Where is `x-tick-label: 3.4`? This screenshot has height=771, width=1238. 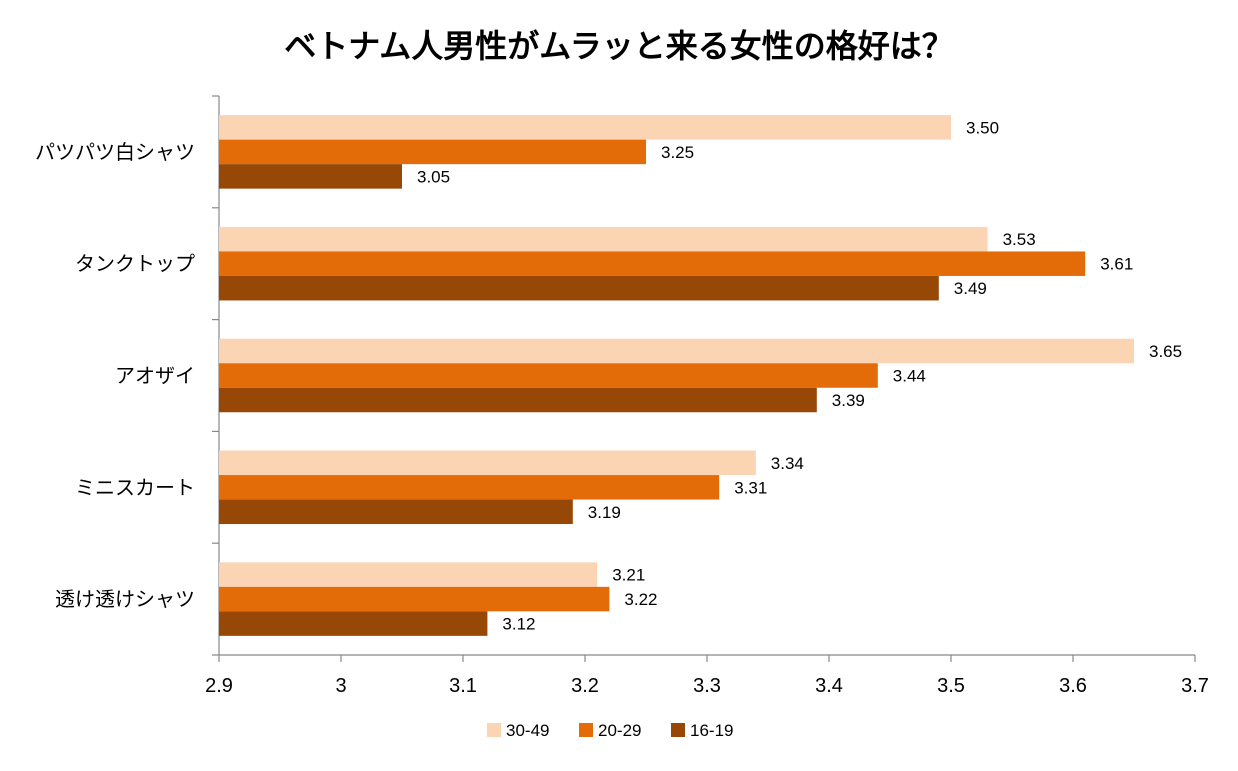
x-tick-label: 3.4 is located at coordinates (829, 686).